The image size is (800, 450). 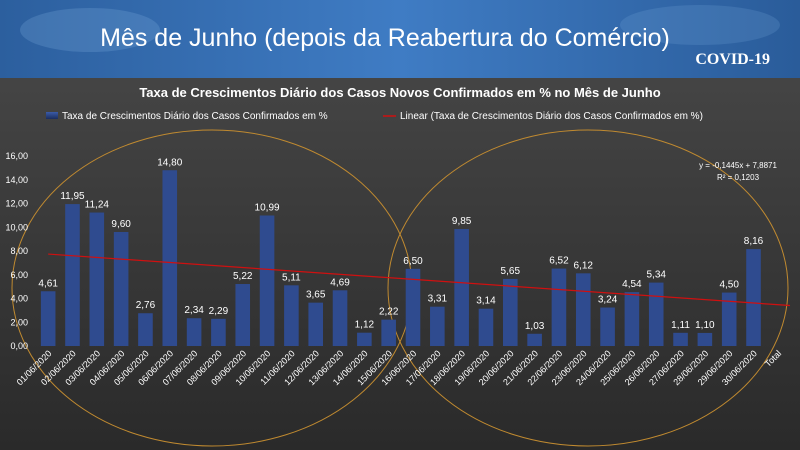 I want to click on value-label: 10,99, so click(x=267, y=207).